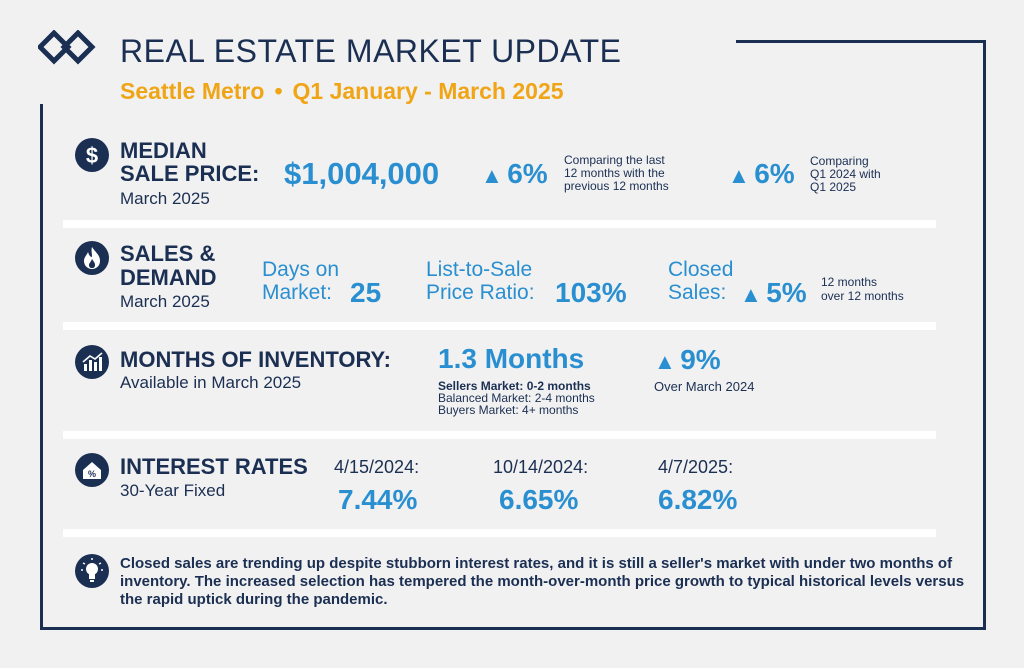 The width and height of the screenshot is (1024, 668). What do you see at coordinates (165, 301) in the screenshot?
I see `sales-subheading: March 2025` at bounding box center [165, 301].